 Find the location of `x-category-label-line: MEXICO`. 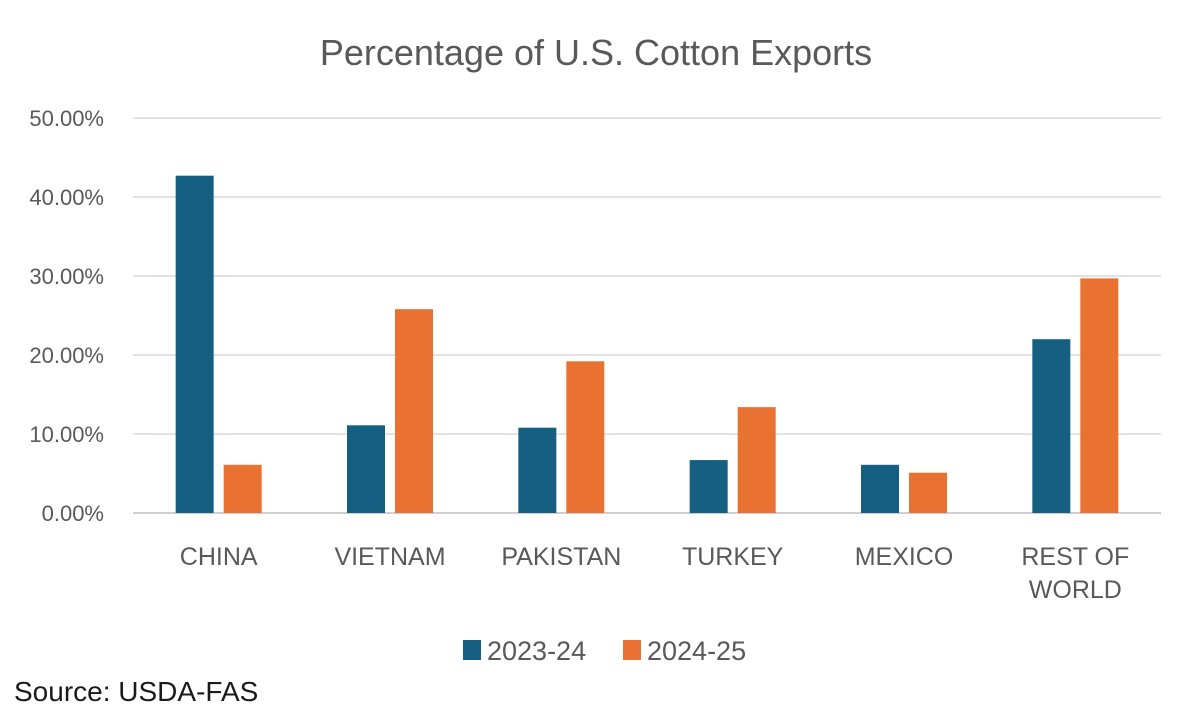

x-category-label-line: MEXICO is located at coordinates (904, 557).